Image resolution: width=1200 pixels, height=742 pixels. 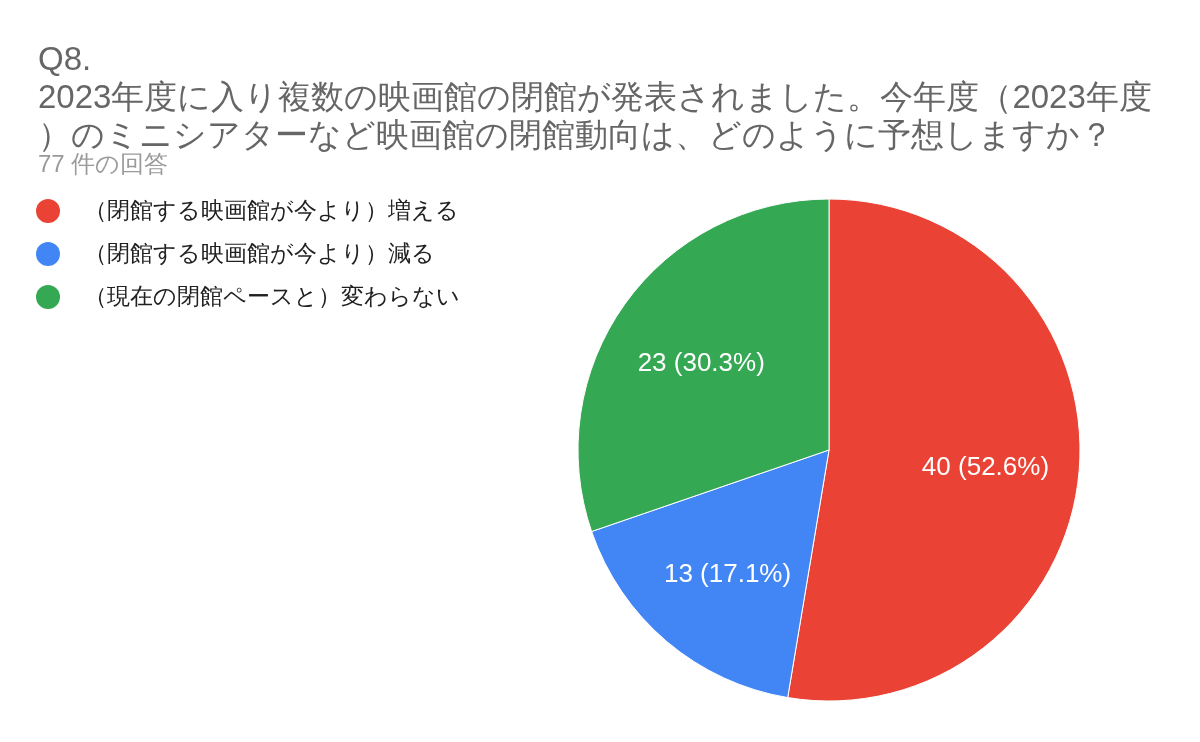 I want to click on legend-label: （現在の閉館ペースと）変わらない, so click(x=272, y=296).